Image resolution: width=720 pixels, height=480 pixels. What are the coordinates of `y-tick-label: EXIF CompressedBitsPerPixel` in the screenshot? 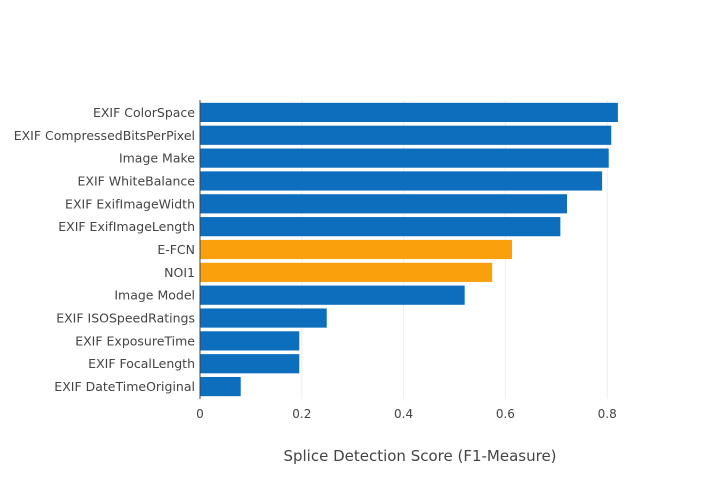 It's located at (104, 135).